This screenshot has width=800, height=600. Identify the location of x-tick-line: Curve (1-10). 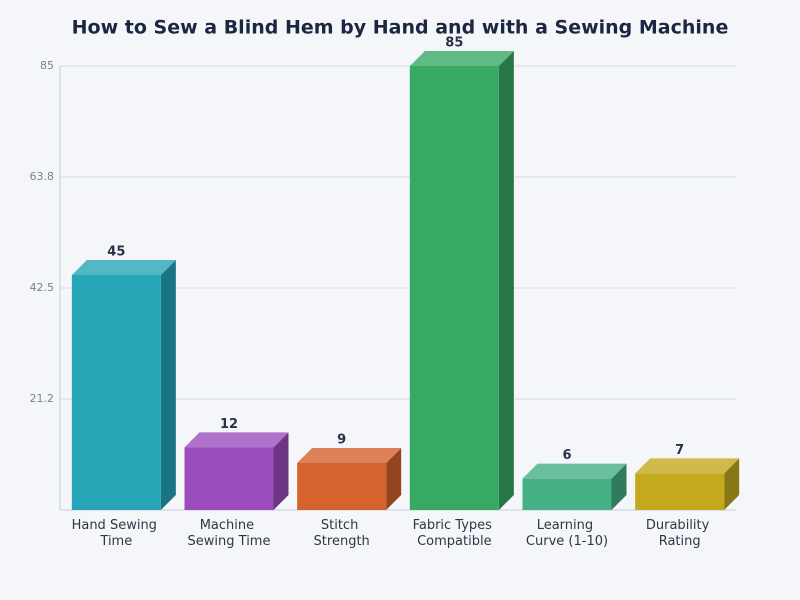
(567, 541).